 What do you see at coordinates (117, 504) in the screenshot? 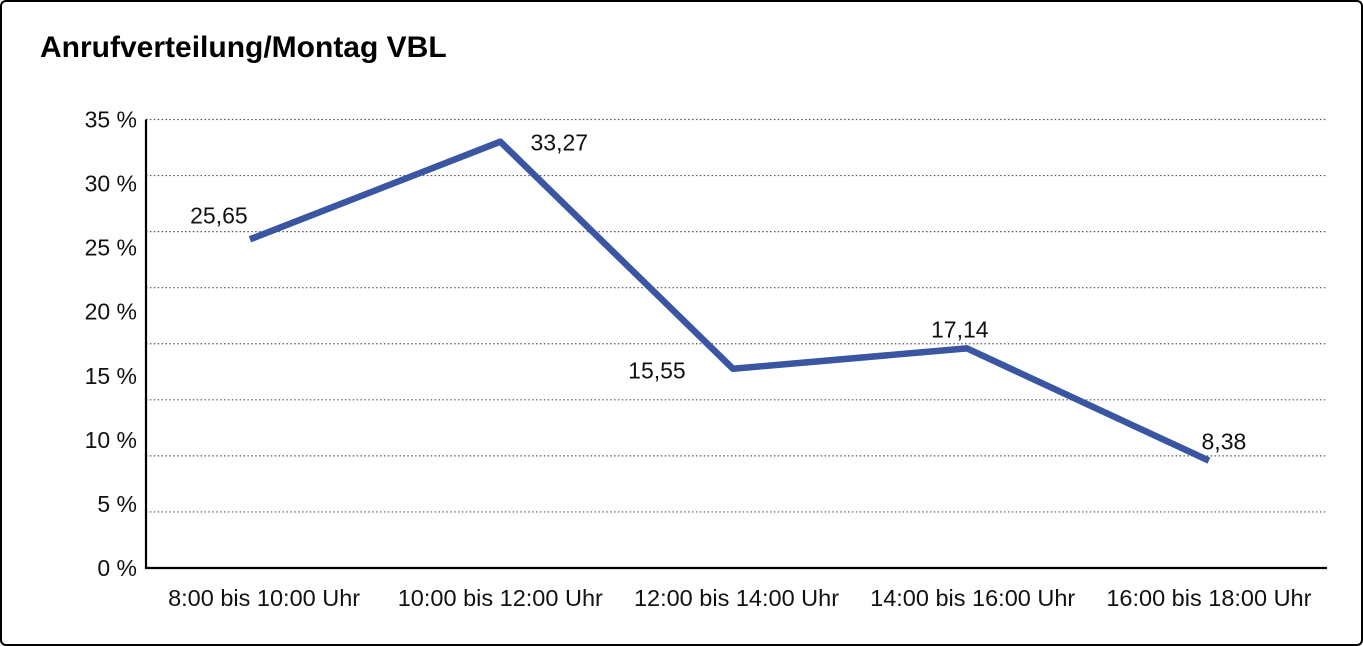
I see `y-axis-label: 5 %` at bounding box center [117, 504].